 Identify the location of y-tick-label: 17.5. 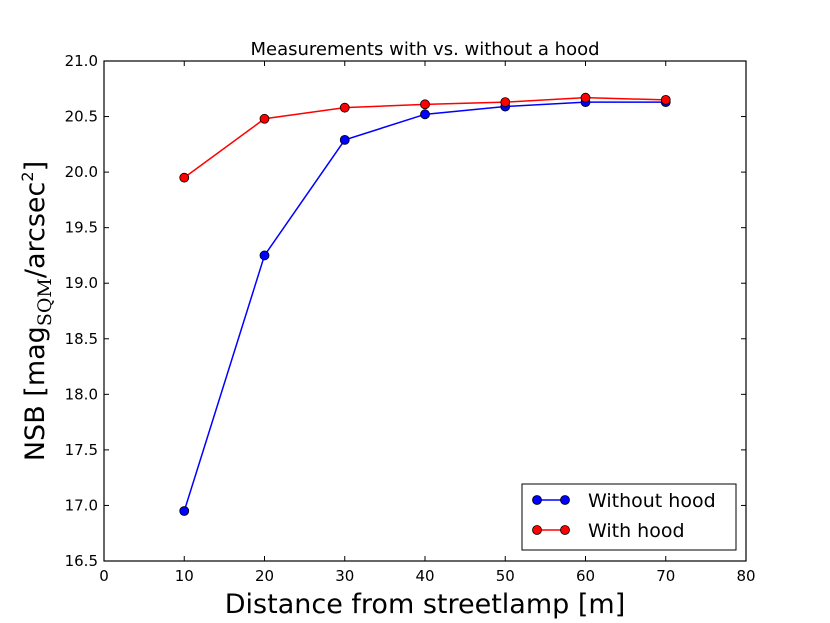
(81, 450).